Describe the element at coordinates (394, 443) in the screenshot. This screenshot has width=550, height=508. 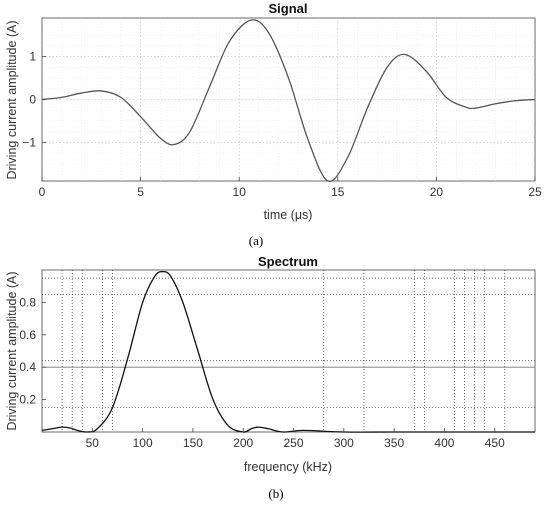
I see `x-tick-label: 350` at that location.